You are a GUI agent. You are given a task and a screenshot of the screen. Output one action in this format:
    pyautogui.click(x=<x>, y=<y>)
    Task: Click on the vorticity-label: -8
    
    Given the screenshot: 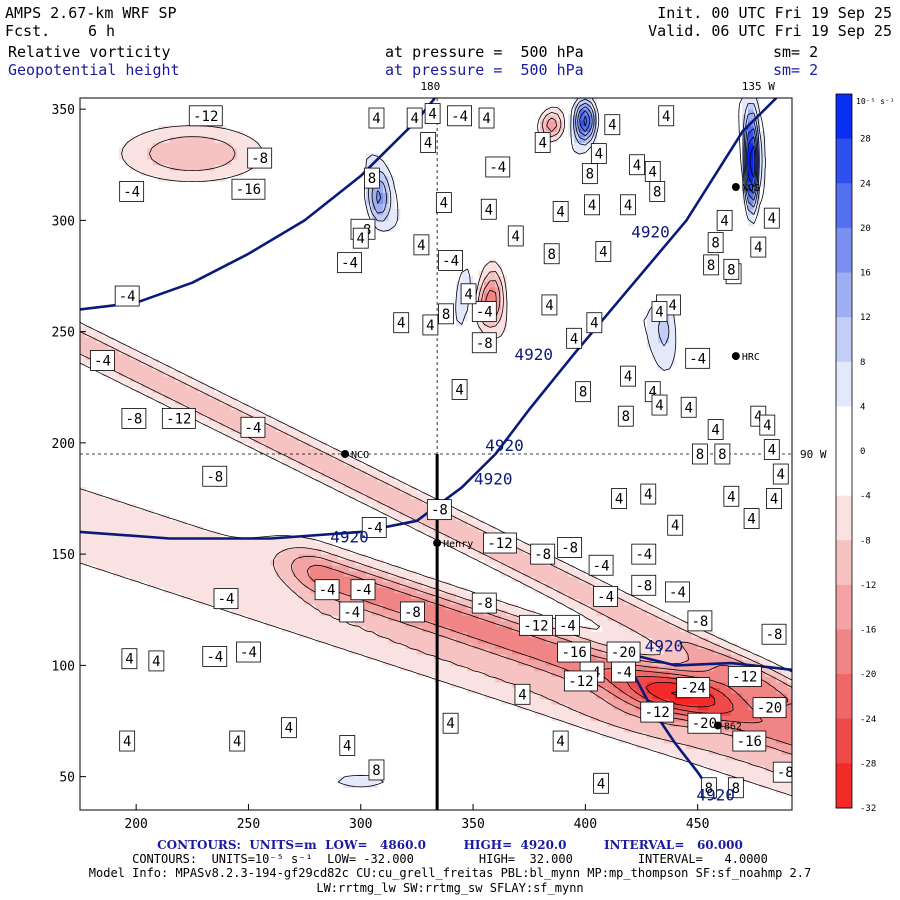 What is the action you would take?
    pyautogui.click(x=260, y=158)
    